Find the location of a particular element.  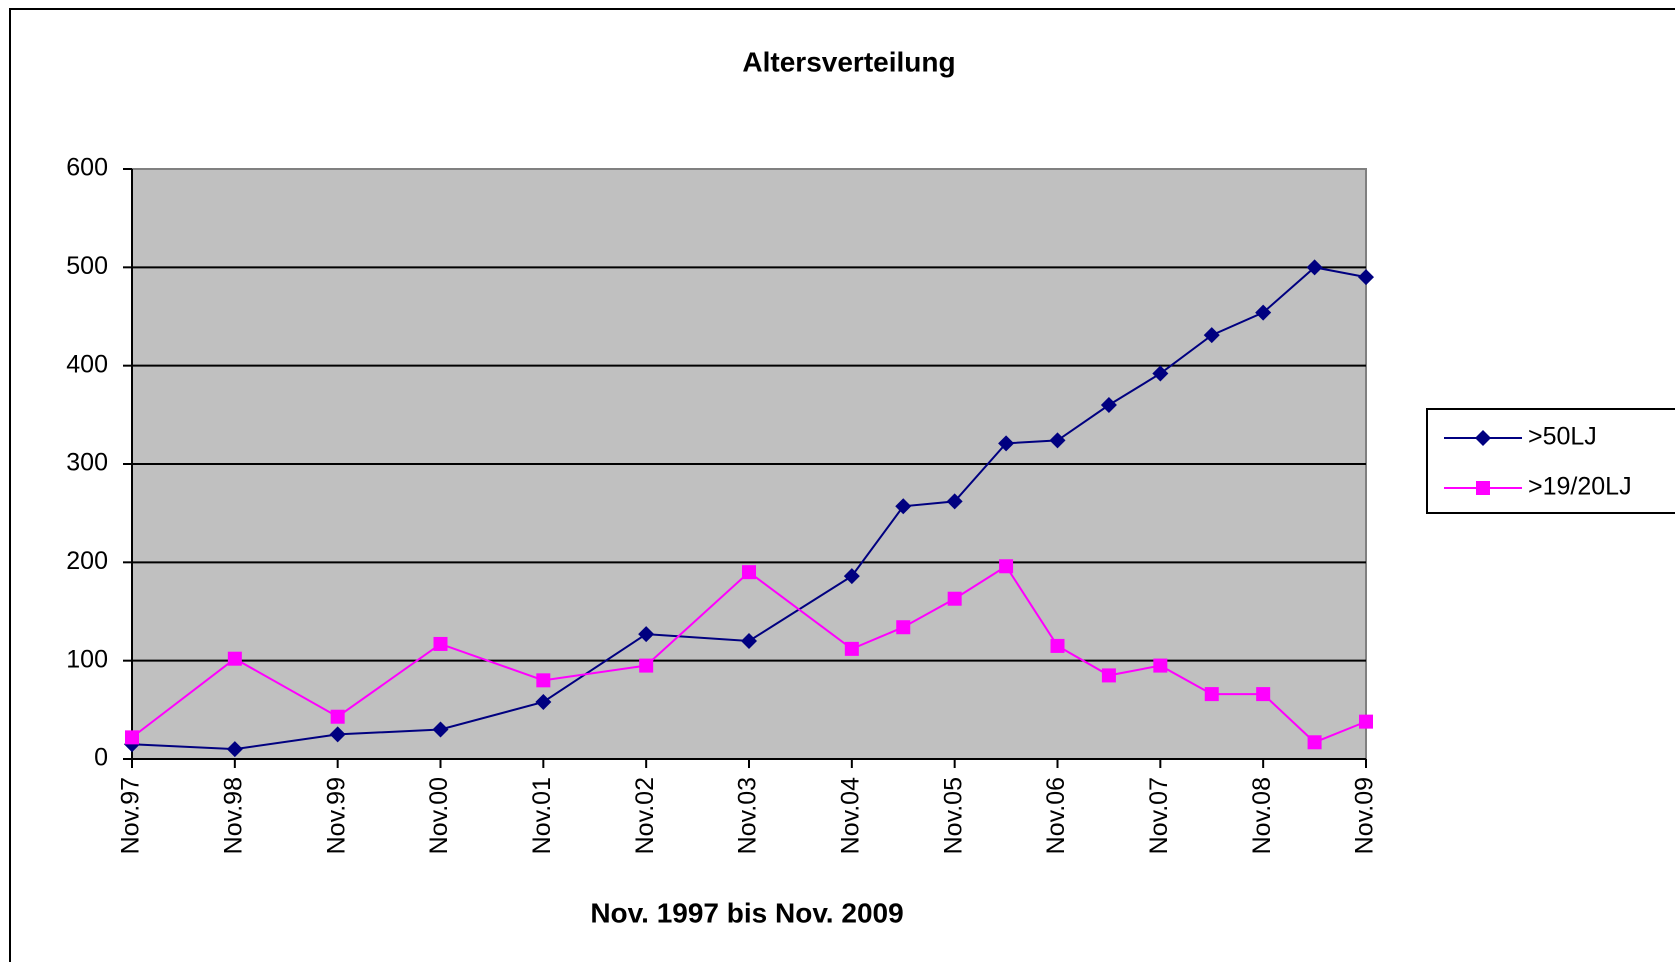

legend is located at coordinates (1550, 461).